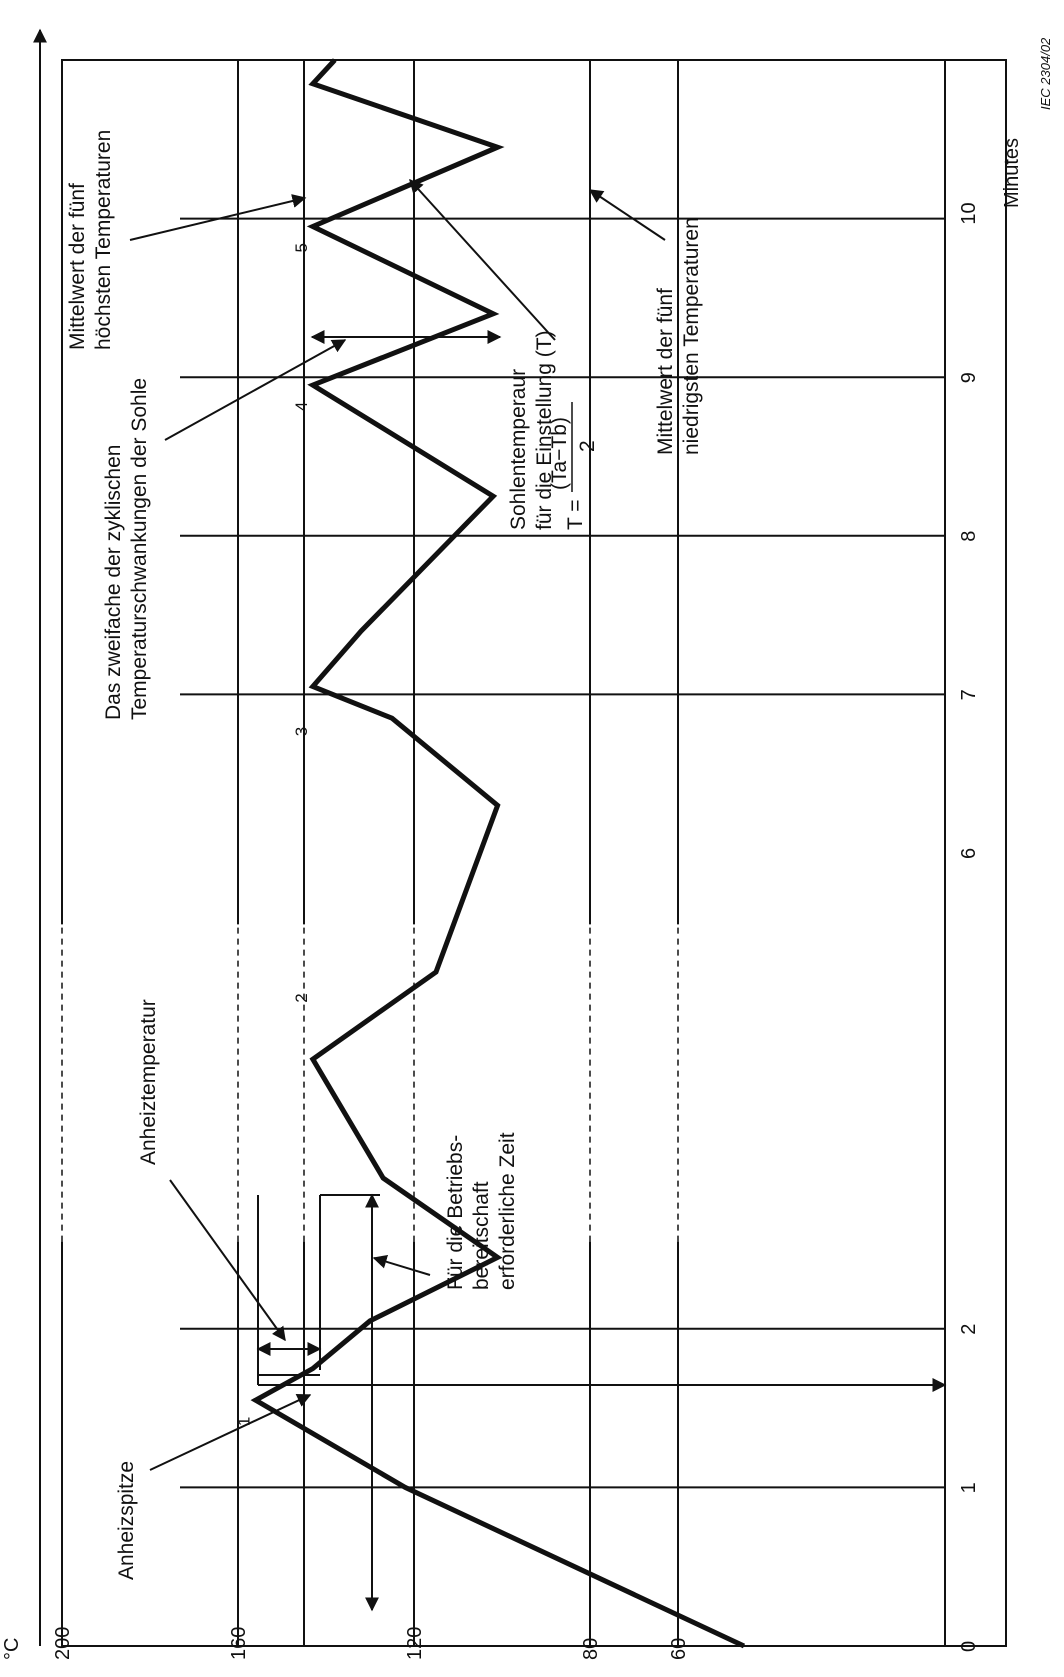  I want to click on svg-text: bereitschaft, so click(481, 1235).